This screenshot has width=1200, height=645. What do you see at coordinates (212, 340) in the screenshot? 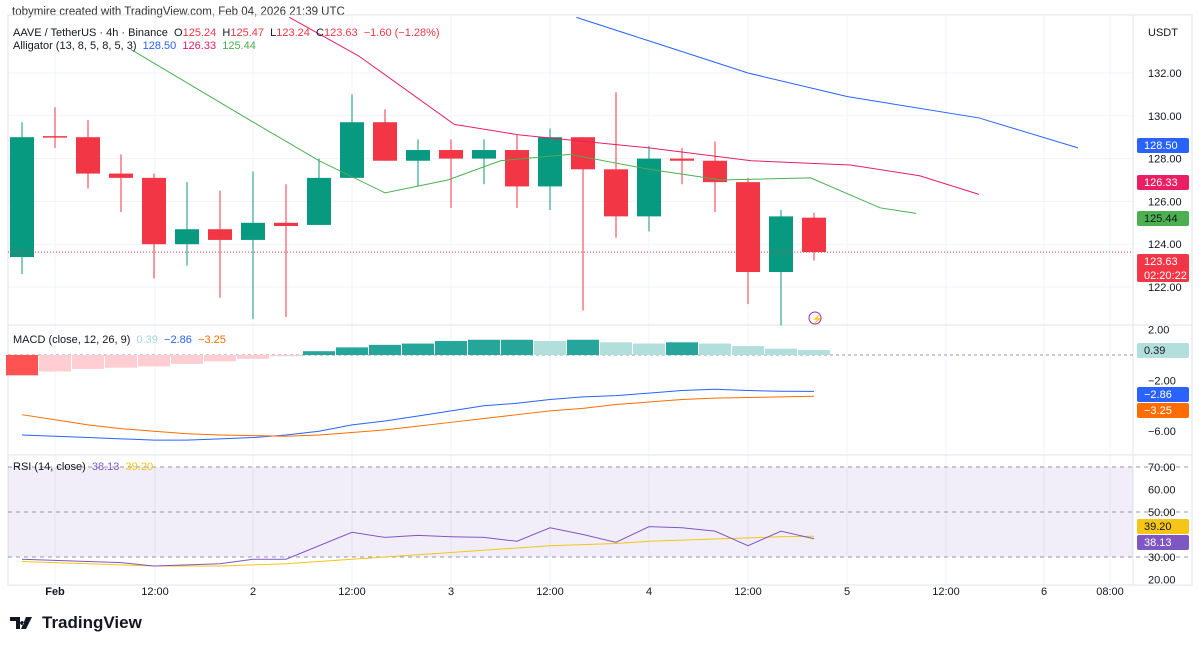
I see `macd-signal-value: −3.25` at bounding box center [212, 340].